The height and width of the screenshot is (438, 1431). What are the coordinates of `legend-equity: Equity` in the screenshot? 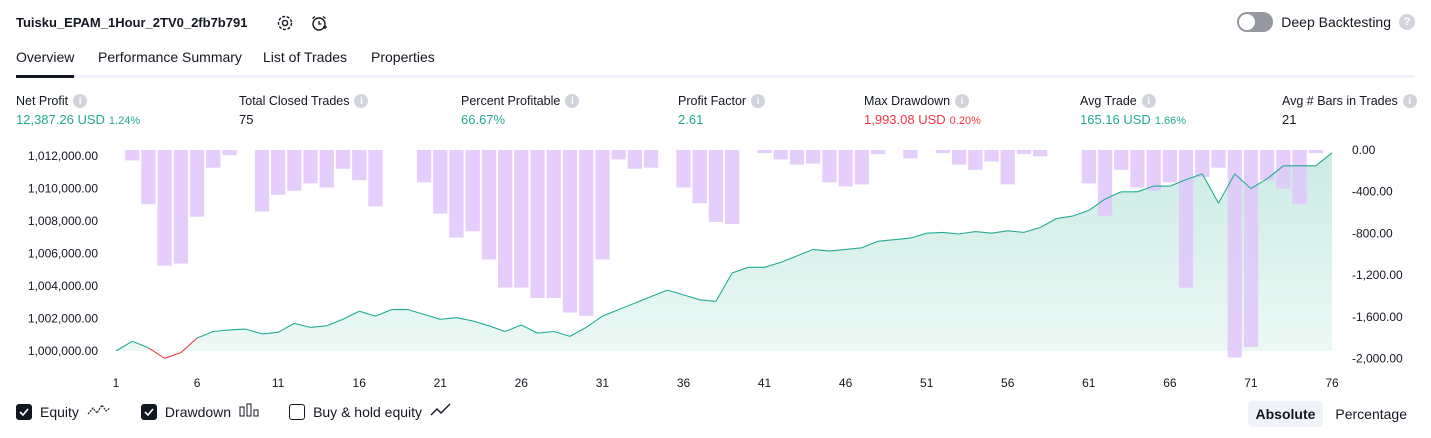 It's located at (63, 411).